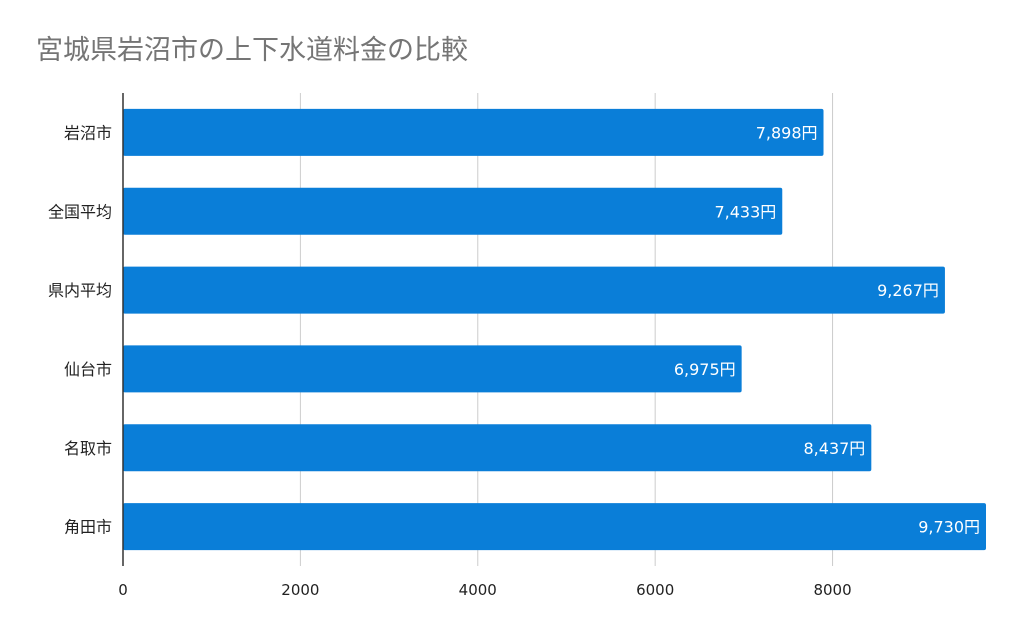  I want to click on x-tick-label: 0, so click(123, 590).